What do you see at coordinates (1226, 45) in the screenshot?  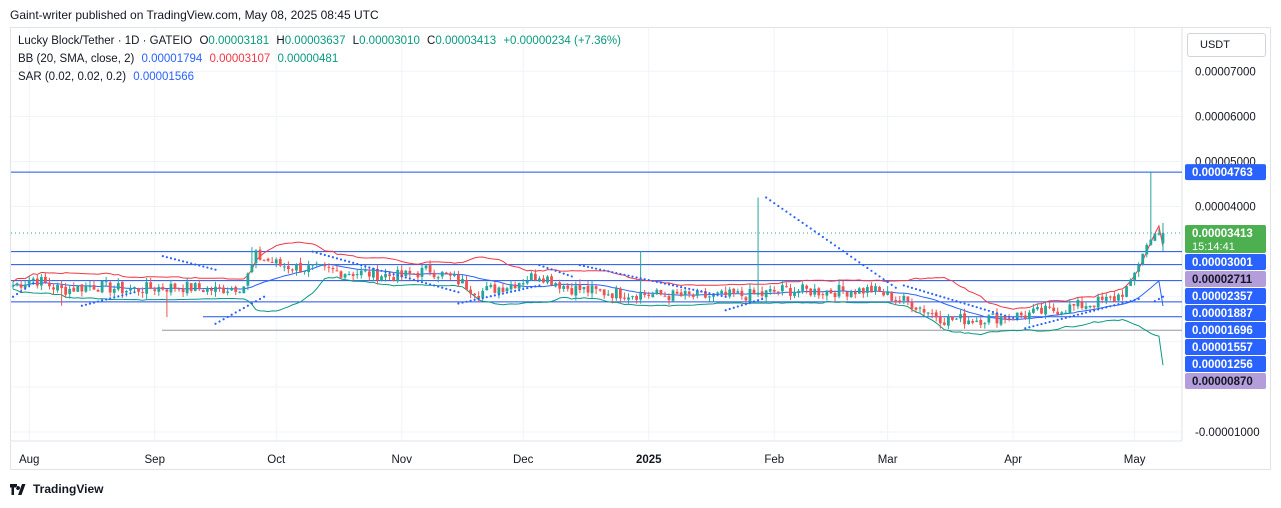 I see `currency-button: USDT` at bounding box center [1226, 45].